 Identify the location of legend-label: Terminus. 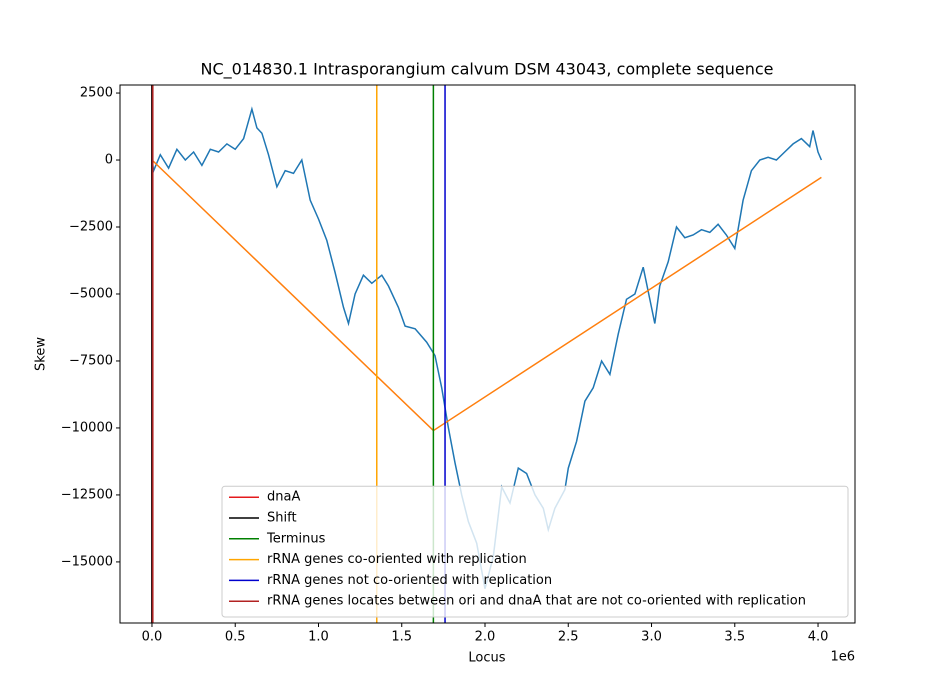
(296, 538).